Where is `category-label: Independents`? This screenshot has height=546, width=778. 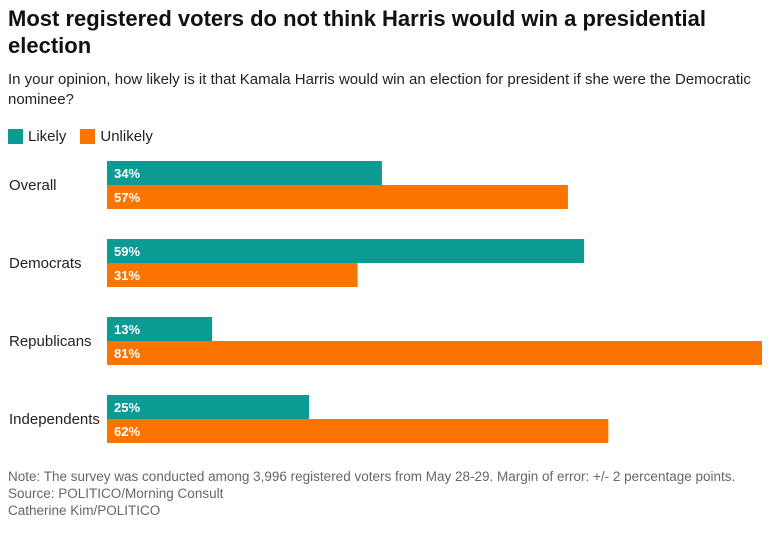 category-label: Independents is located at coordinates (54, 419).